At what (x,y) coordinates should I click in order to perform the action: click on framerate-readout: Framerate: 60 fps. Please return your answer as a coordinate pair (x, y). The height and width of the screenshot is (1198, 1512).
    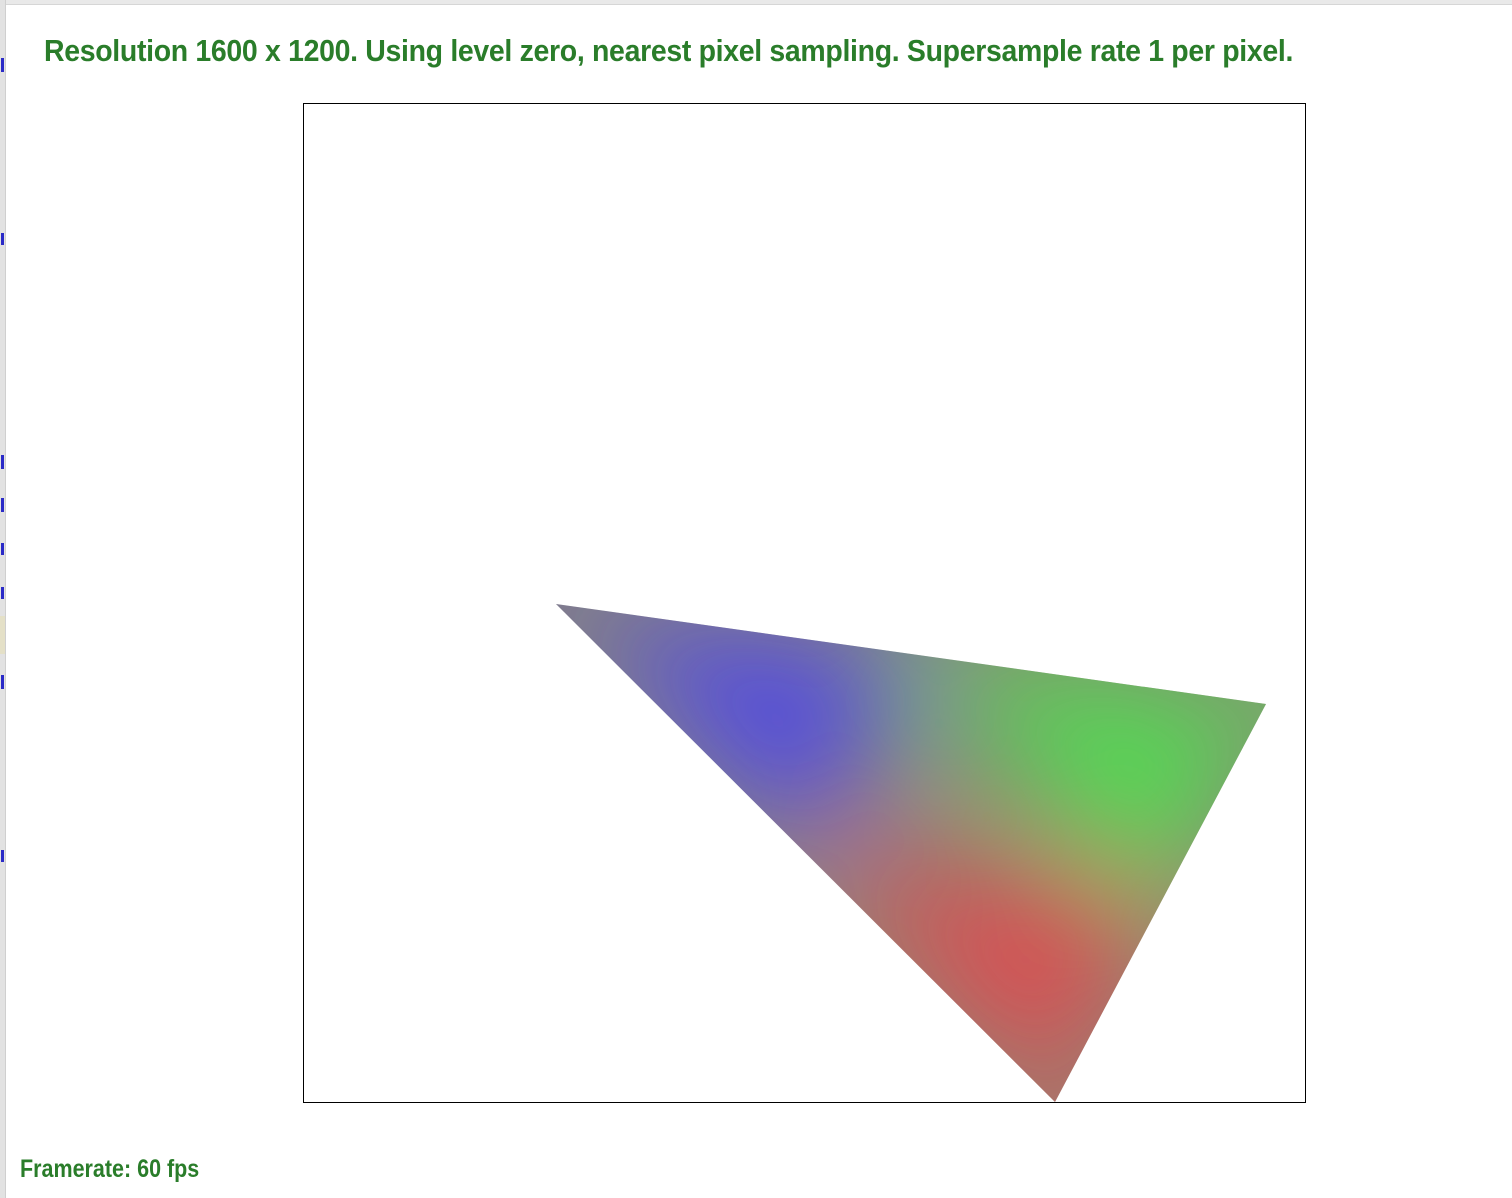
    Looking at the image, I should click on (110, 1169).